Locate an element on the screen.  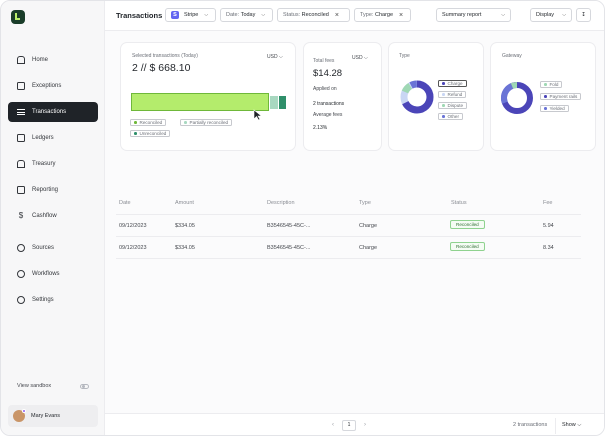
sidebar-item-ledgers: Ledgers is located at coordinates (53, 138).